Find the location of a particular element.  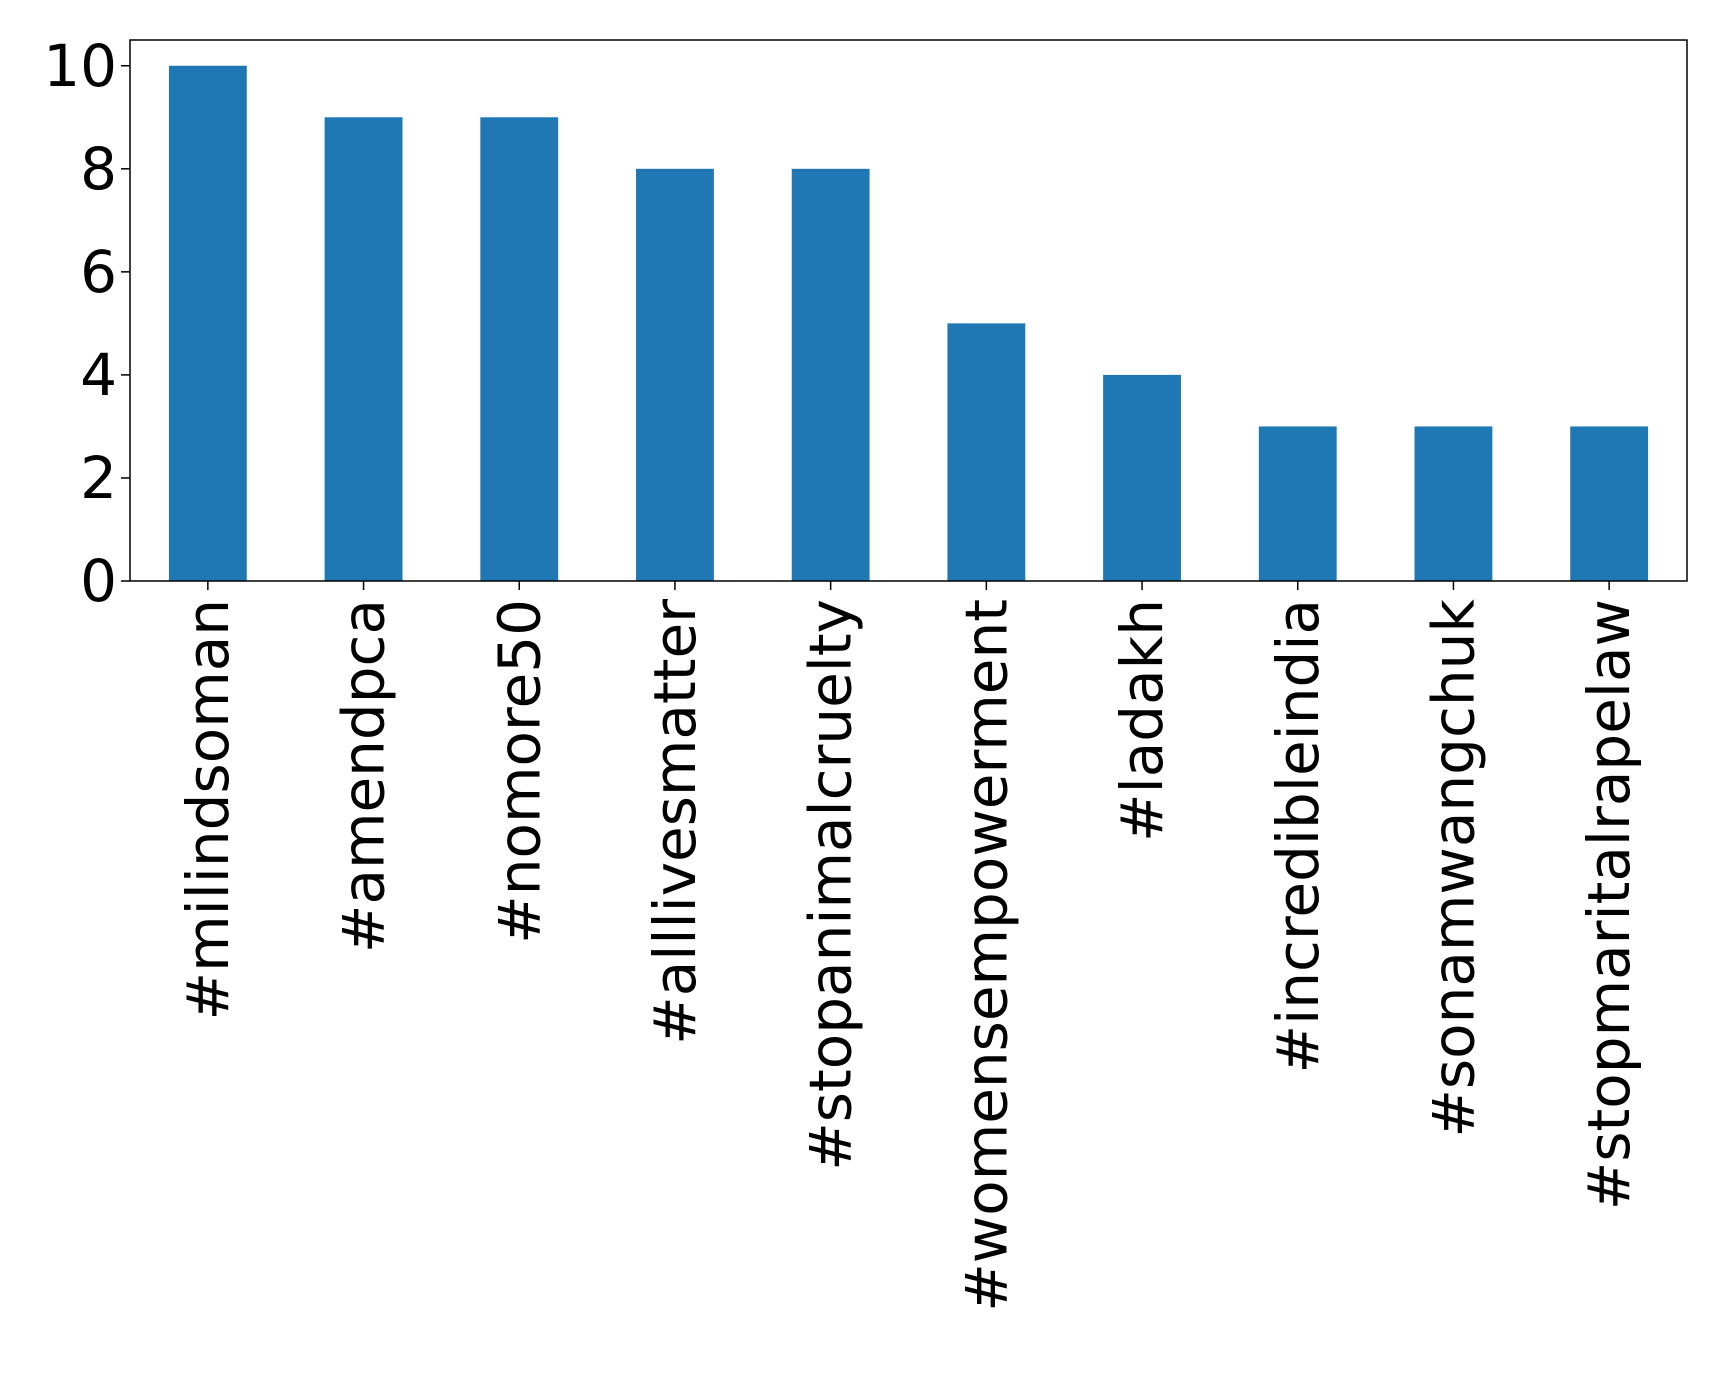

x-tick-label: #stopmaritalrapelaw is located at coordinates (1609, 904).